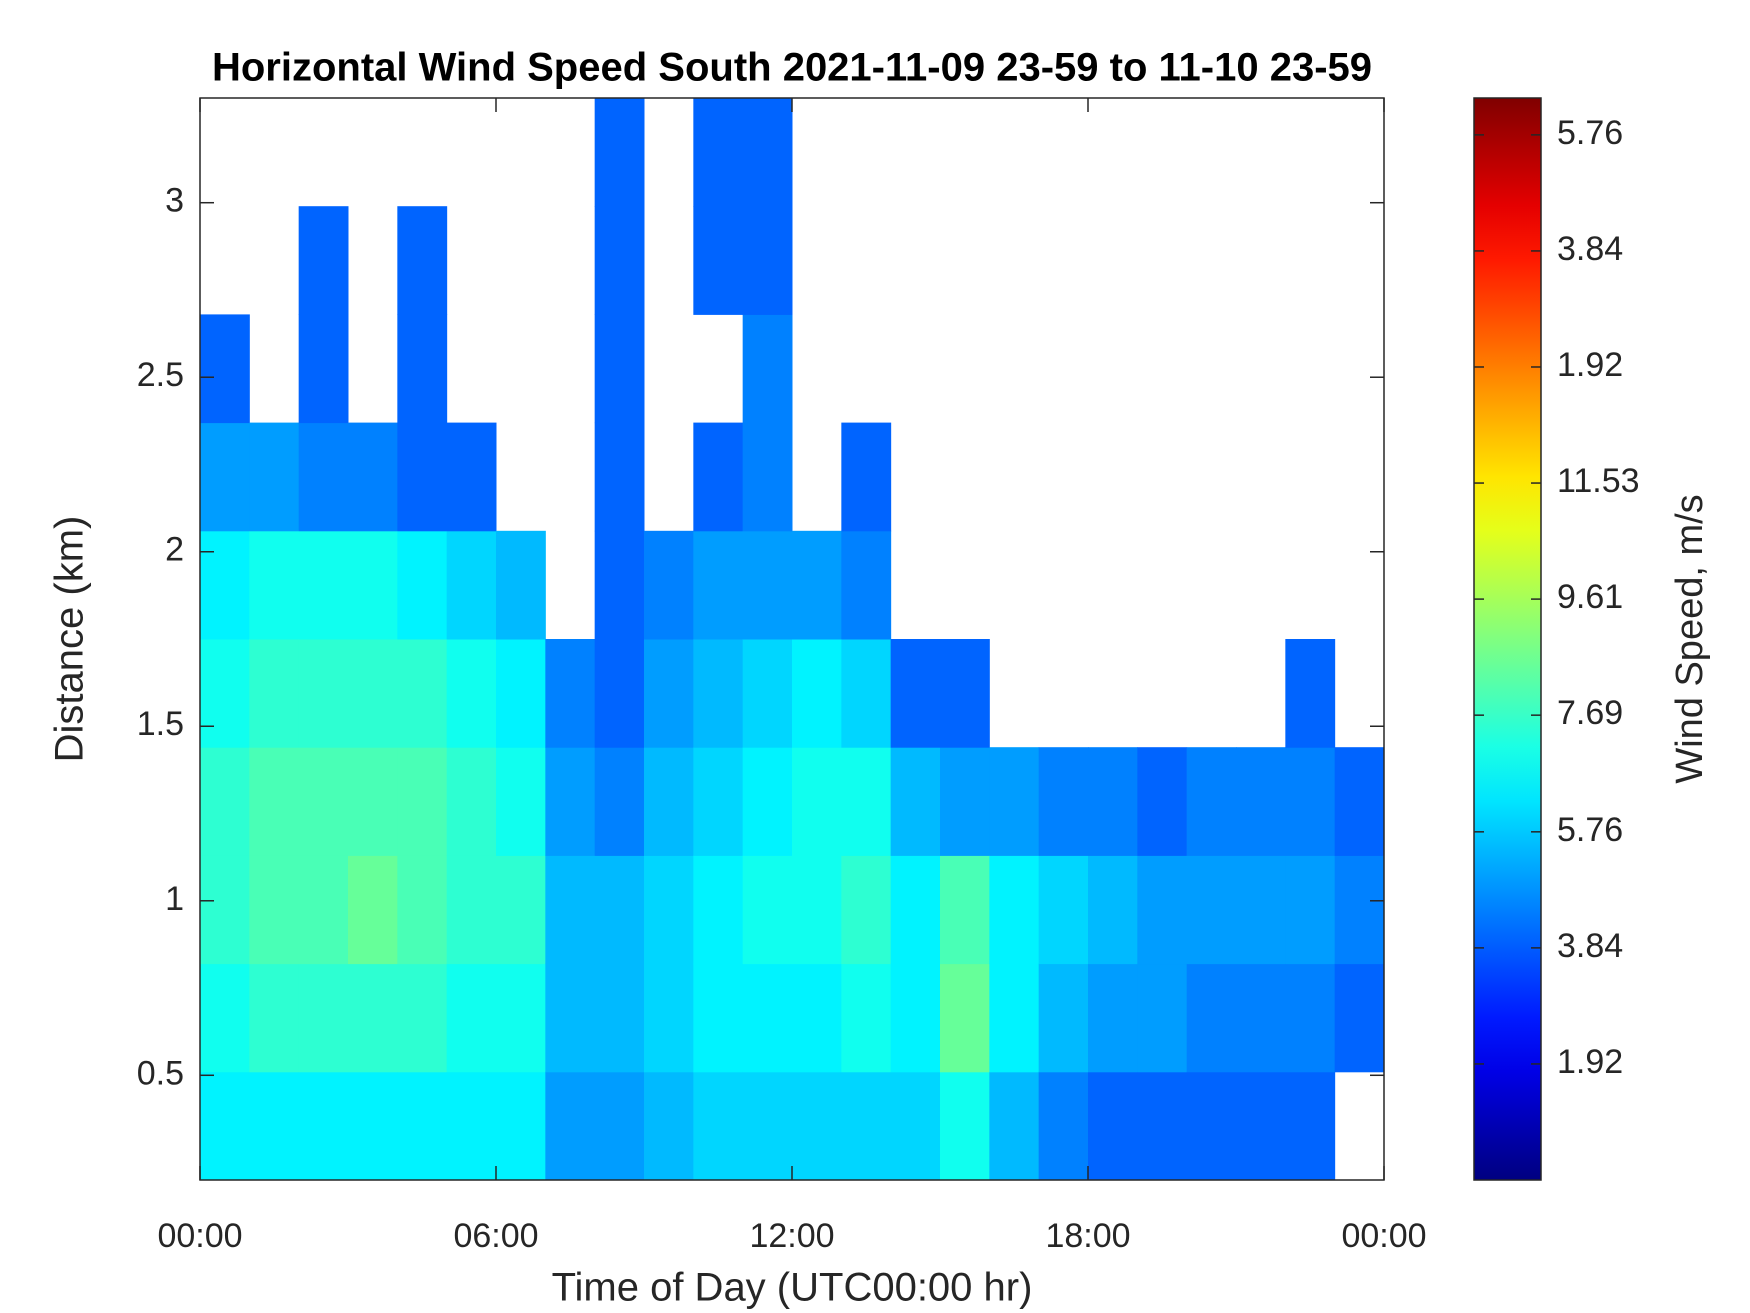 The image size is (1750, 1313). I want to click on y-tick-label: 3, so click(174, 201).